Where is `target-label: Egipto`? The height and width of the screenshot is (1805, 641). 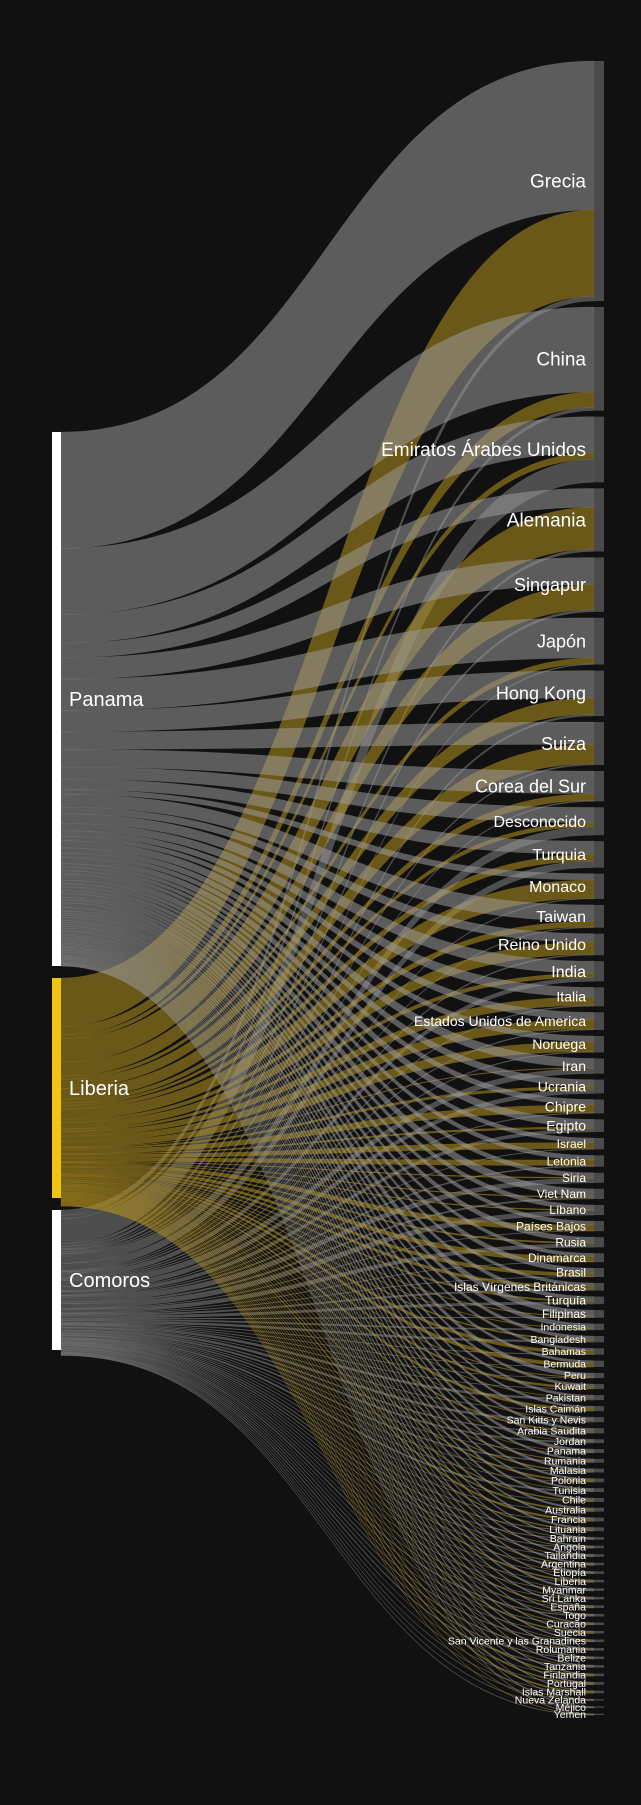
target-label: Egipto is located at coordinates (566, 1126).